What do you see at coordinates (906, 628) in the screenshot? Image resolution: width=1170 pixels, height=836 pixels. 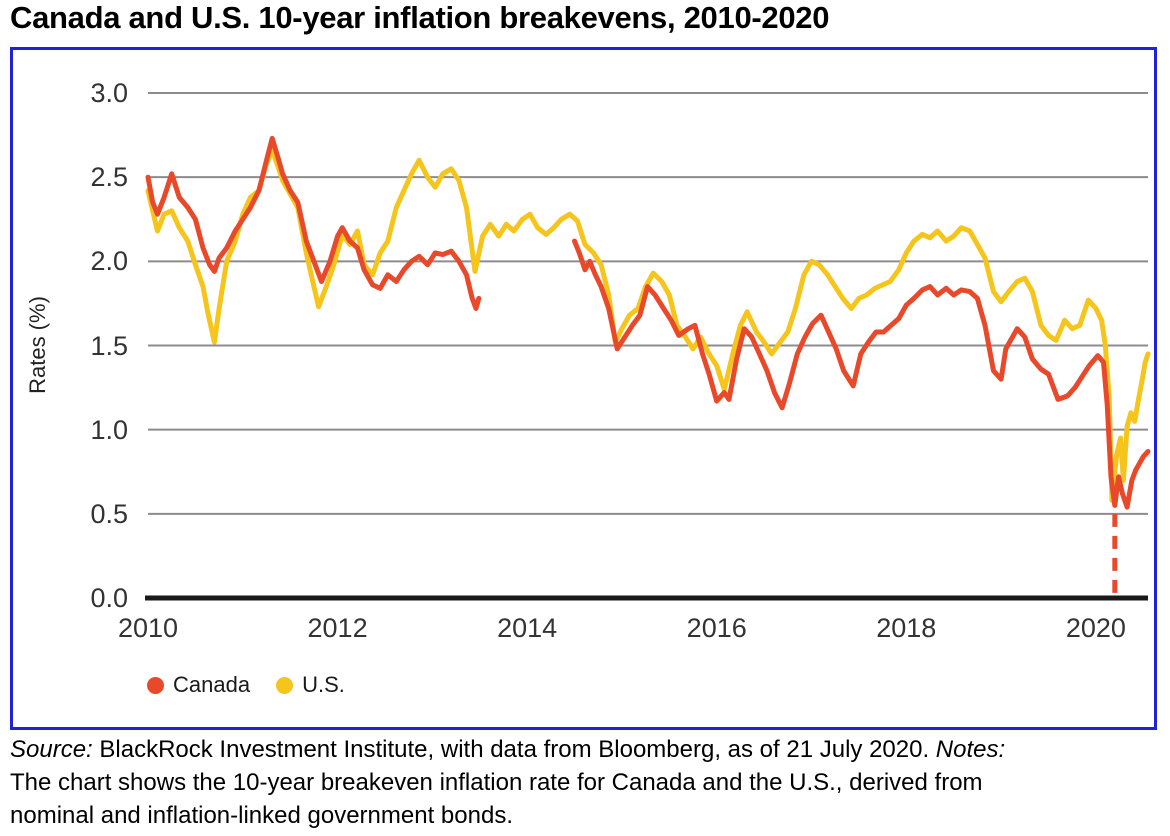 I see `x-tick-label: 2018` at bounding box center [906, 628].